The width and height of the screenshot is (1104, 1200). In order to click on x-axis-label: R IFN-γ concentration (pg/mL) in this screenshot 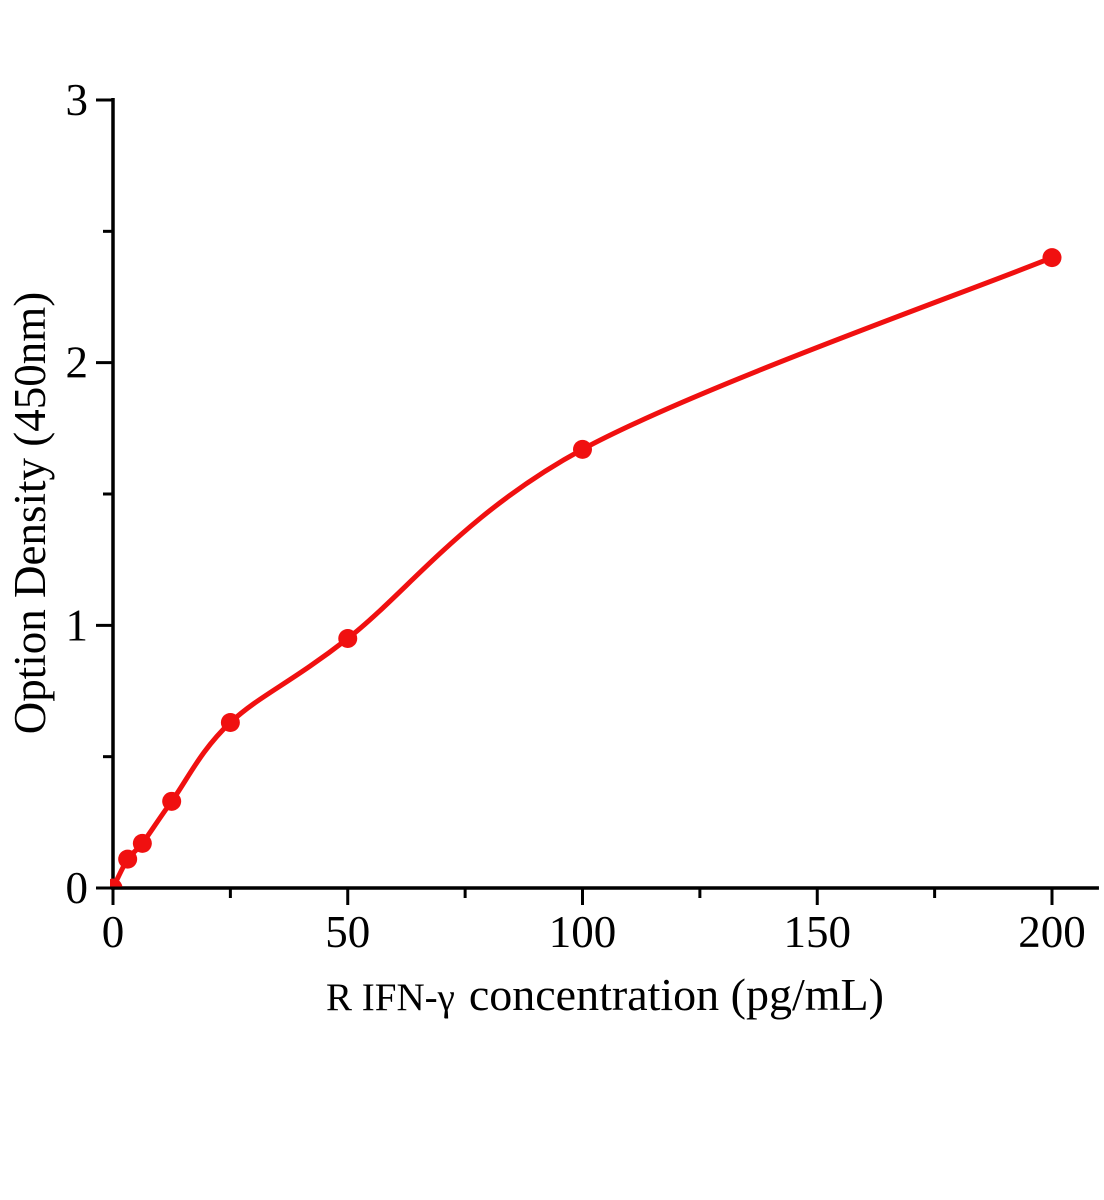, I will do `click(605, 994)`.